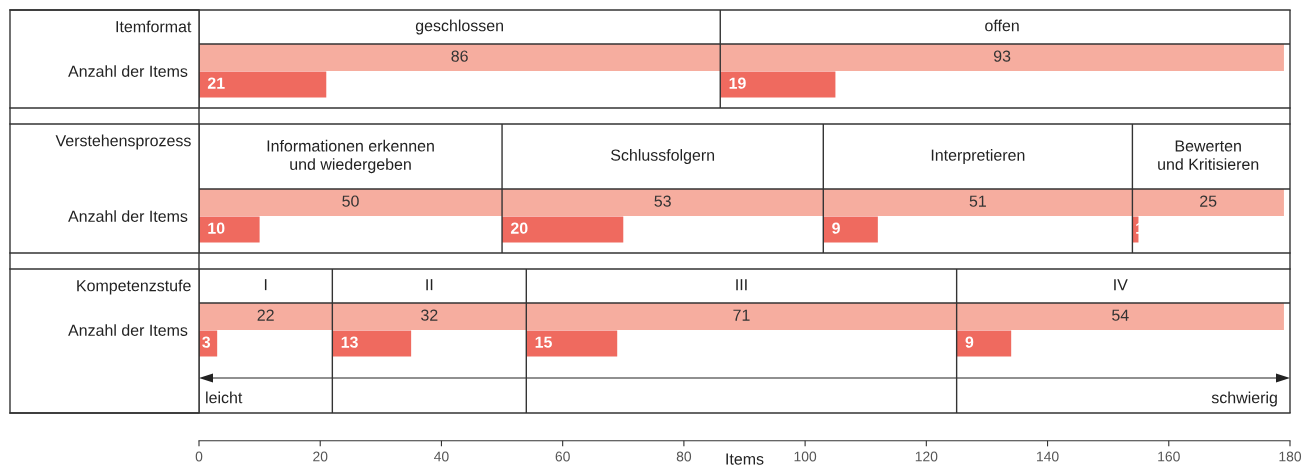  Describe the element at coordinates (459, 56) in the screenshot. I see `data-label: 86` at that location.